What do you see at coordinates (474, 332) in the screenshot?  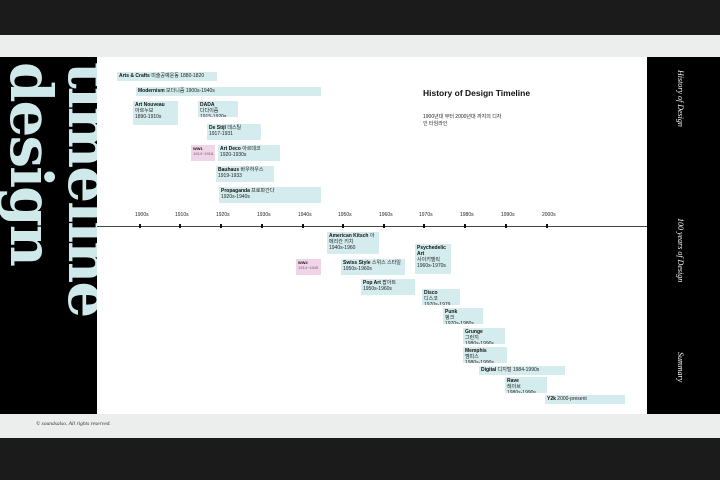 I see `movement-name: Grunge` at bounding box center [474, 332].